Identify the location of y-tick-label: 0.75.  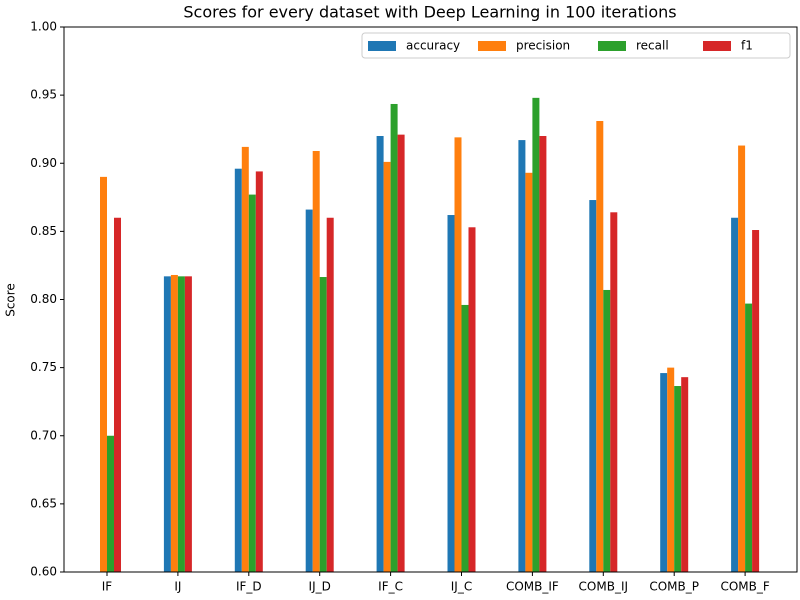
(43, 367).